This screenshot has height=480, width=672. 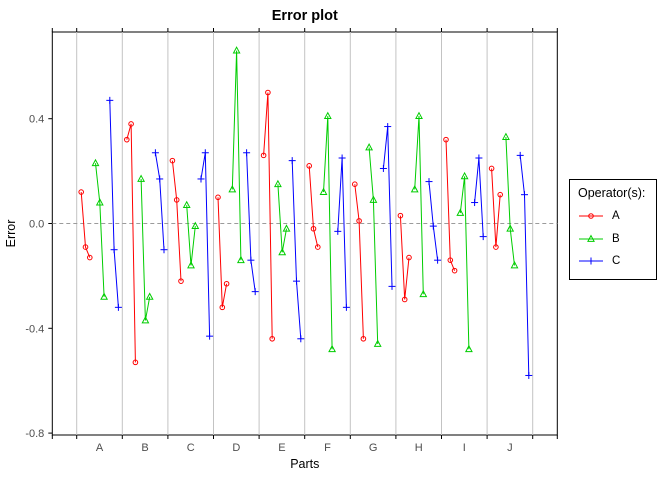 I want to click on x-axis-title: Parts, so click(x=304, y=464).